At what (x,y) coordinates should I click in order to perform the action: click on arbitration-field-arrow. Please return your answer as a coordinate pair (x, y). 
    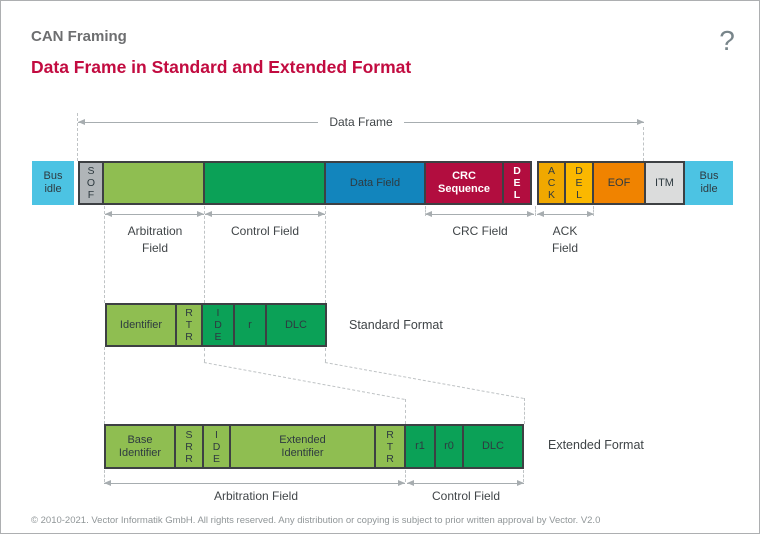
    Looking at the image, I should click on (154, 214).